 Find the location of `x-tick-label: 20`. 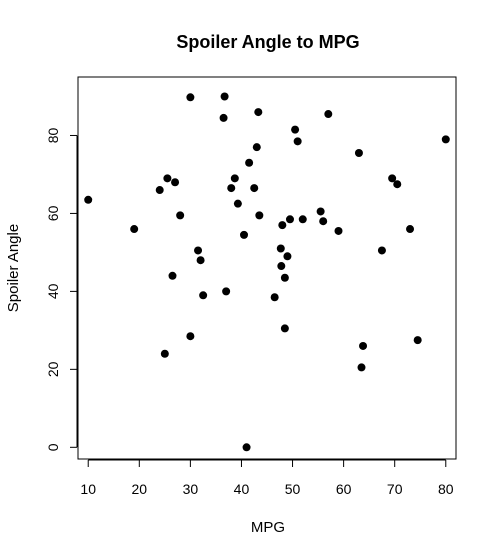

x-tick-label: 20 is located at coordinates (140, 489).